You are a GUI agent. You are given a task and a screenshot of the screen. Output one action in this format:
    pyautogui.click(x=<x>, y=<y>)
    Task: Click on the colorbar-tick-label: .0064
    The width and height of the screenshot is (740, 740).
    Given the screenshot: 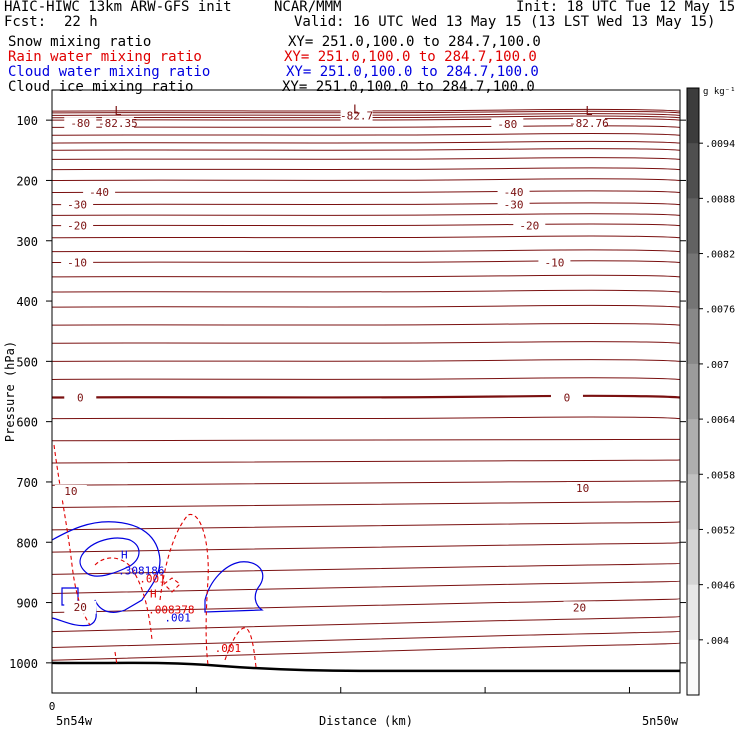 What is the action you would take?
    pyautogui.click(x=720, y=420)
    